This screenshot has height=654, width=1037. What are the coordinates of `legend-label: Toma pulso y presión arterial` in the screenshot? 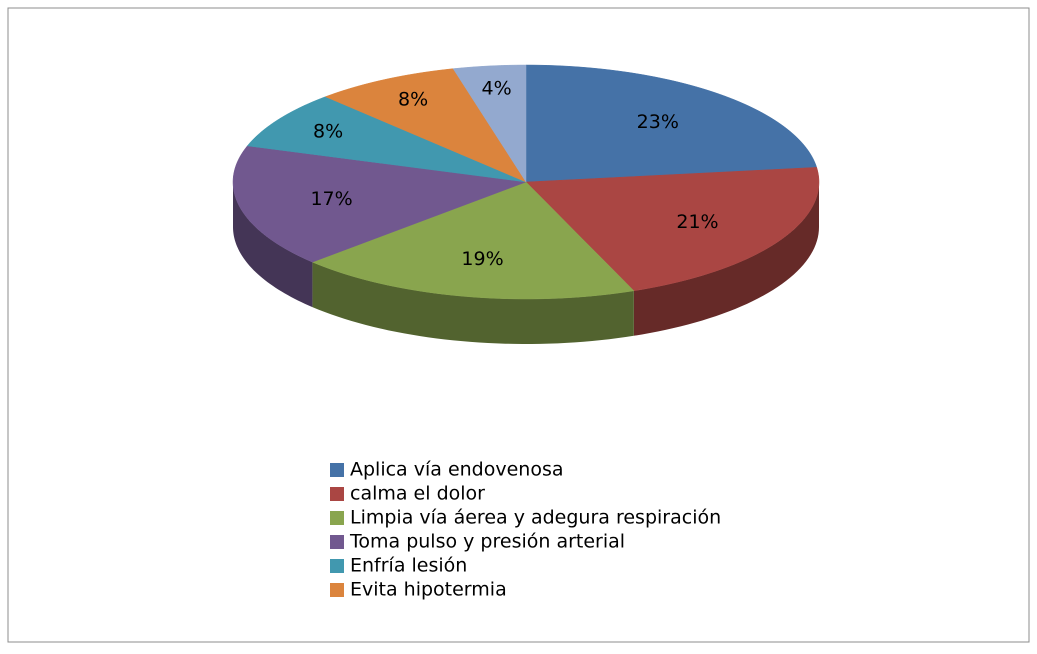 It's located at (487, 542).